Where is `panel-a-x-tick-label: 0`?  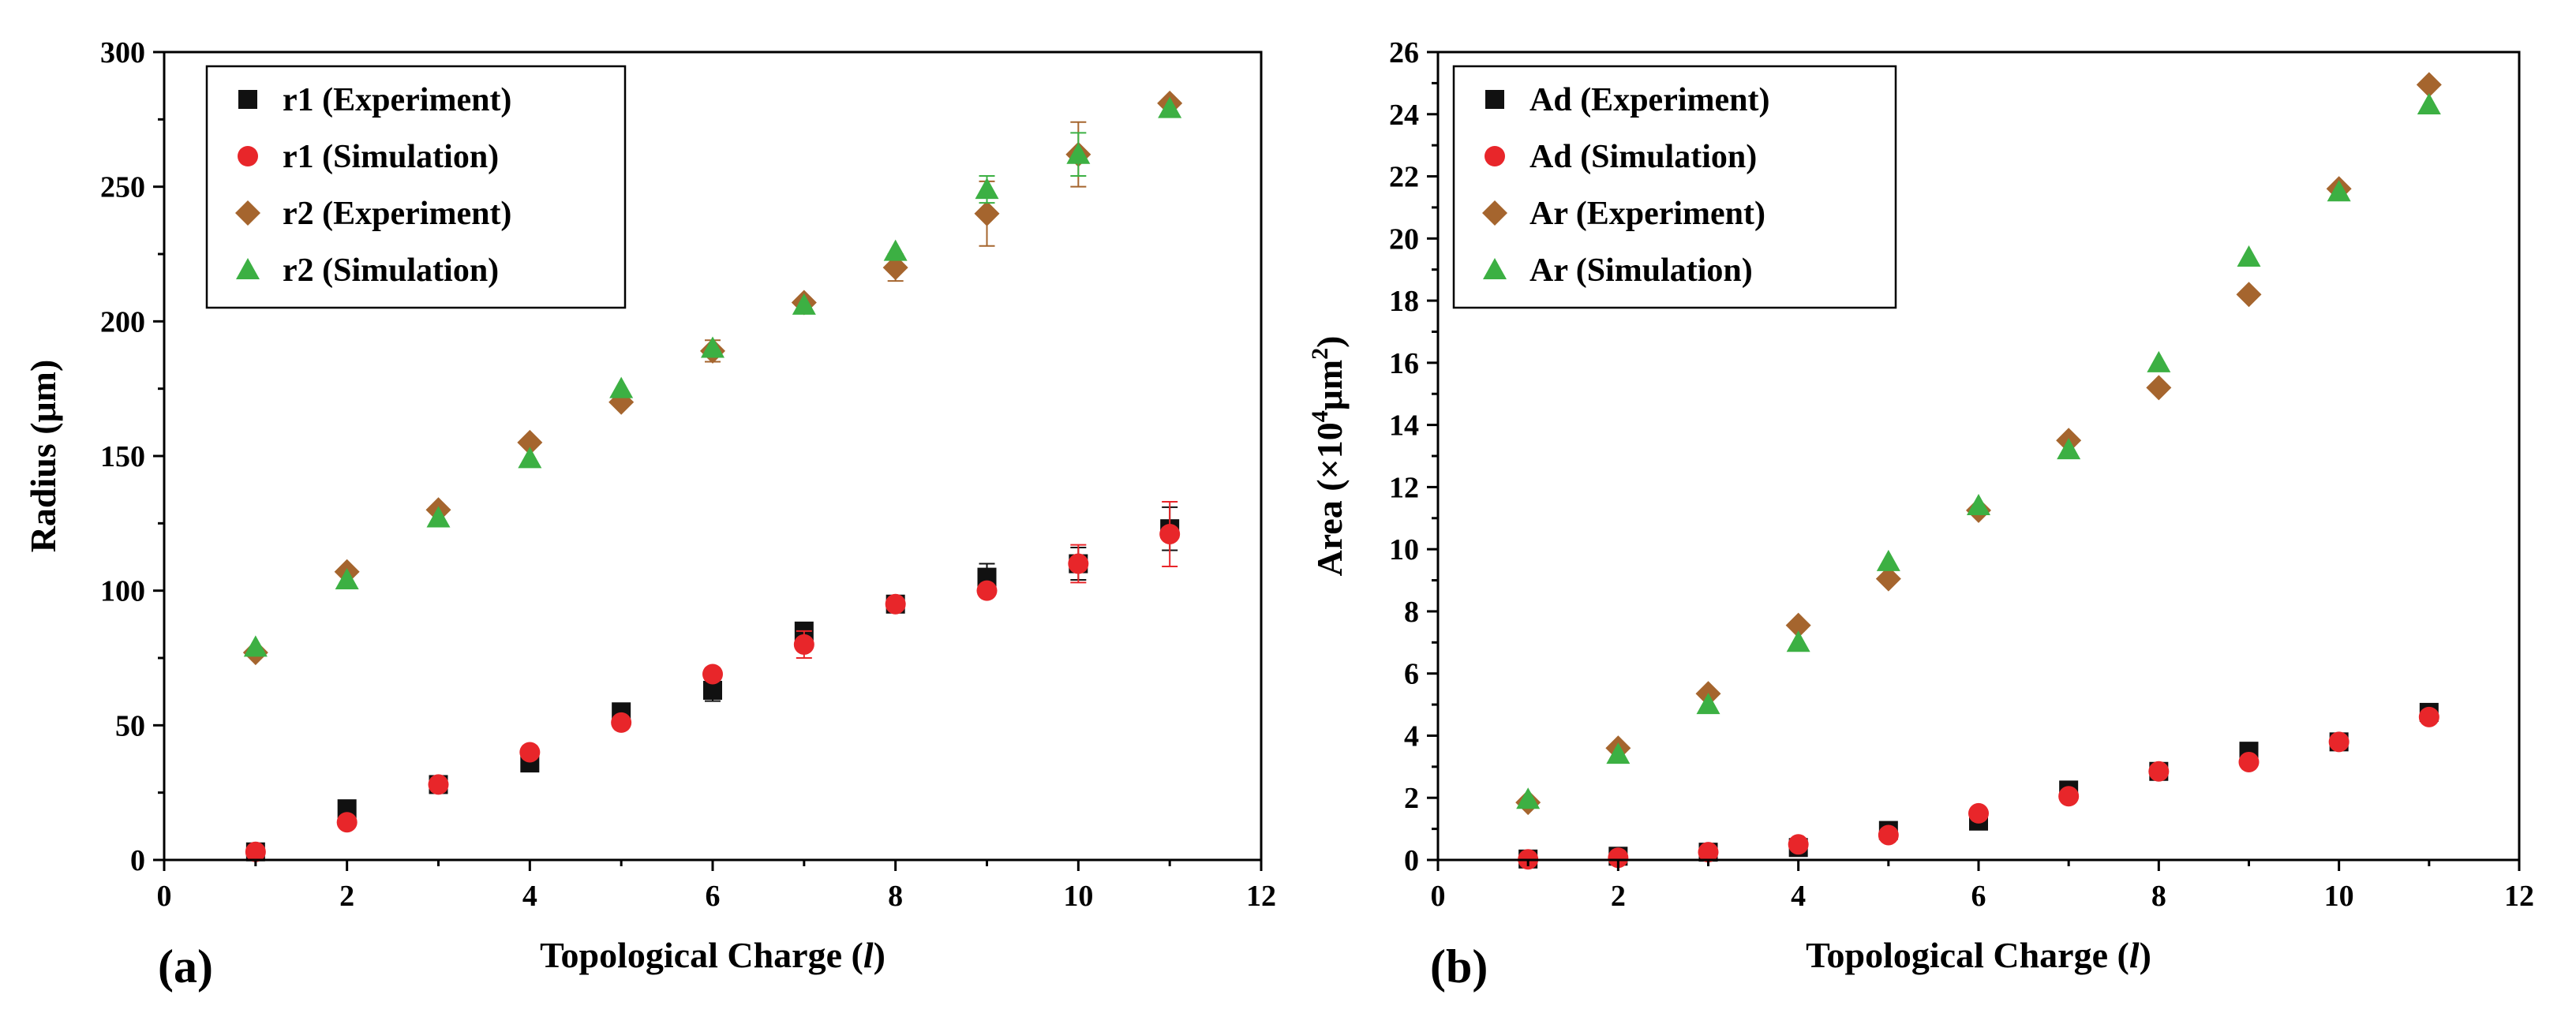
panel-a-x-tick-label: 0 is located at coordinates (164, 896).